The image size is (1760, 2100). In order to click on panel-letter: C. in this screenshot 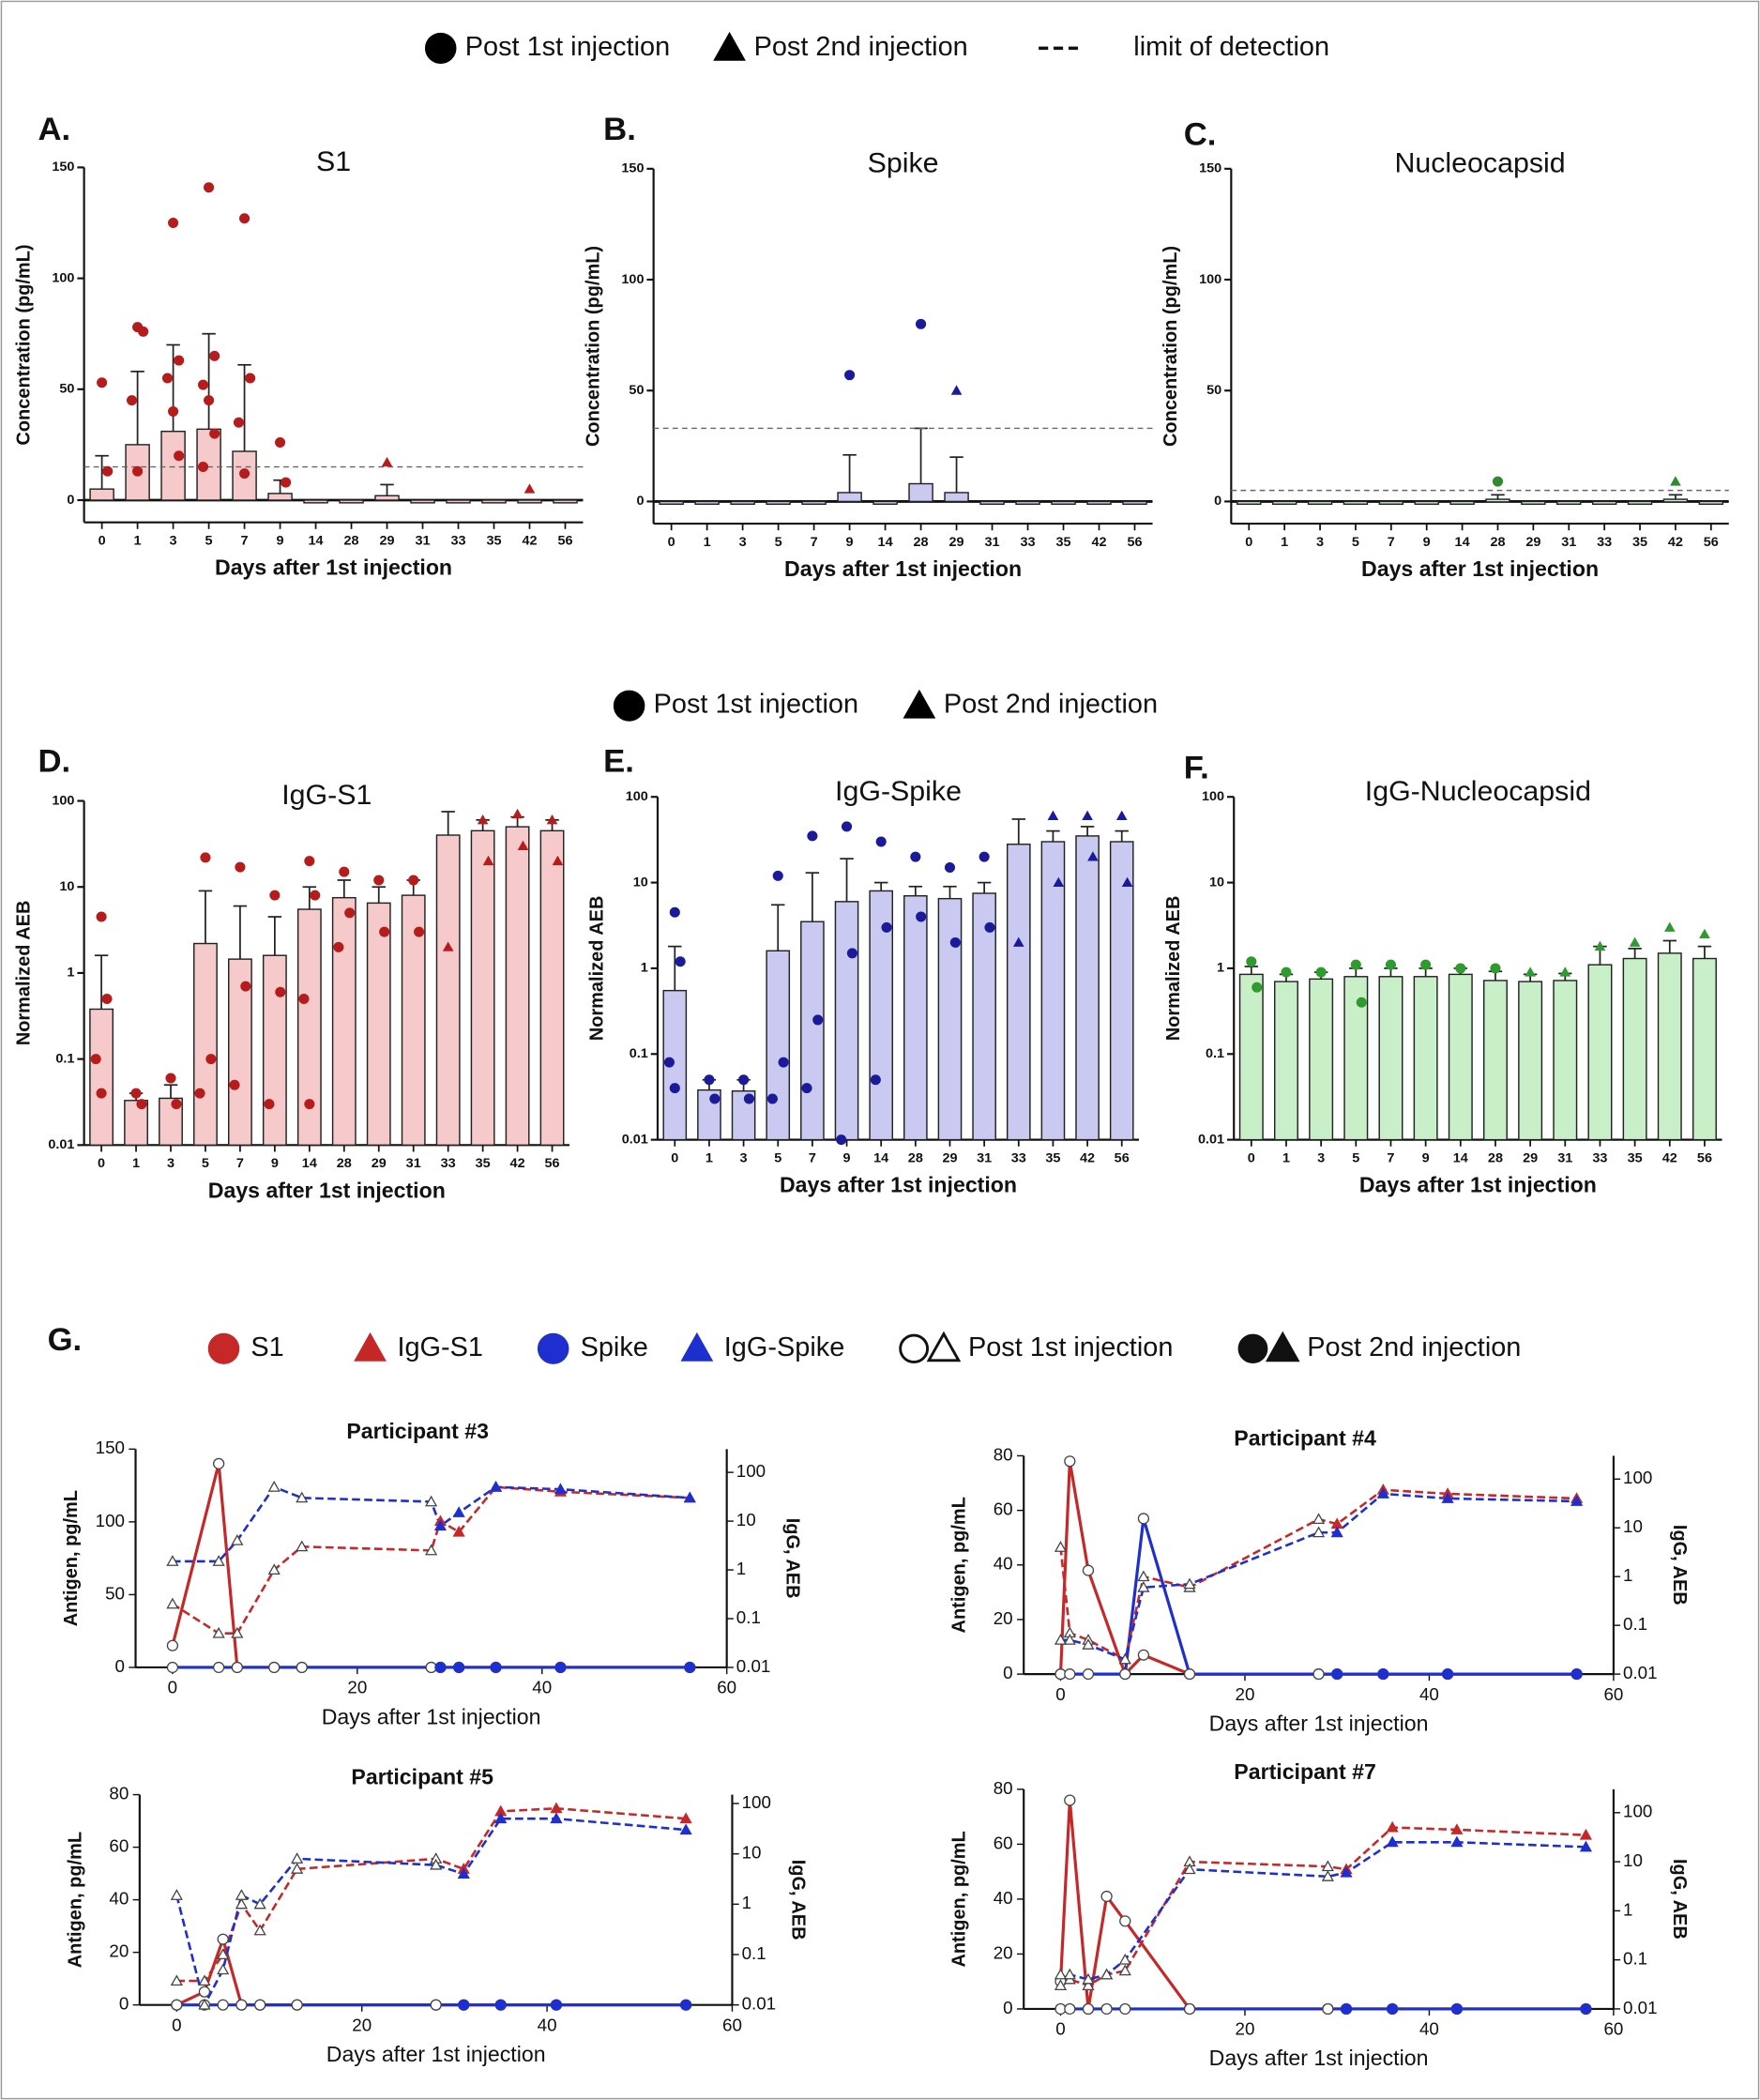, I will do `click(1200, 135)`.